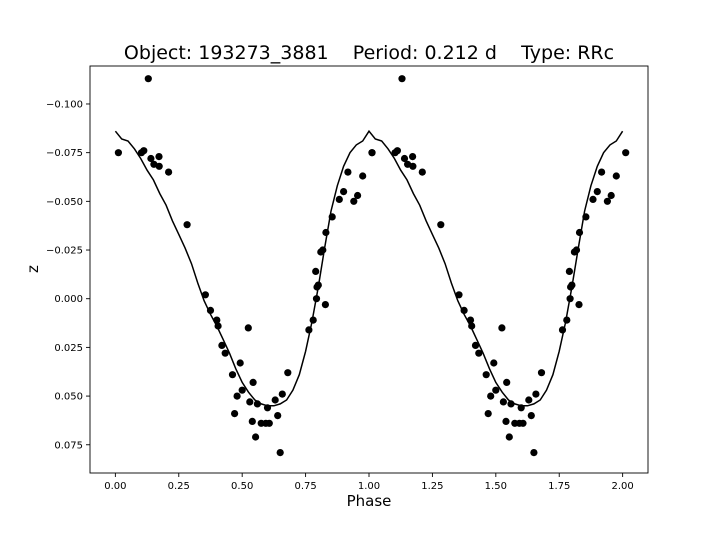 The height and width of the screenshot is (540, 720). I want to click on x-axis-label: Phase, so click(369, 501).